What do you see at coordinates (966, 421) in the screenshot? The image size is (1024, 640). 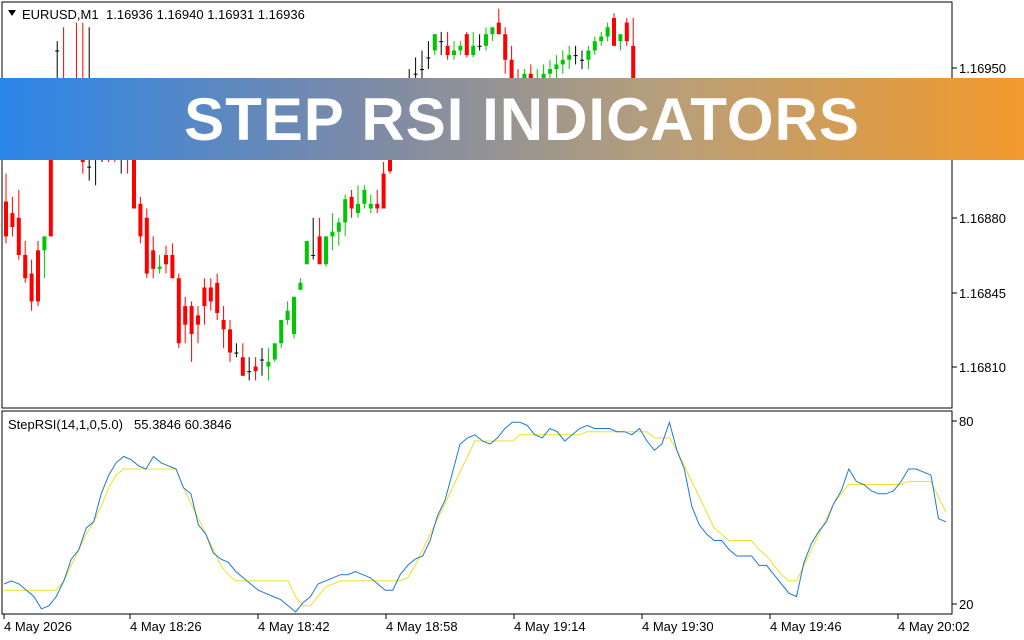 I see `rsi-tick-label: 80` at bounding box center [966, 421].